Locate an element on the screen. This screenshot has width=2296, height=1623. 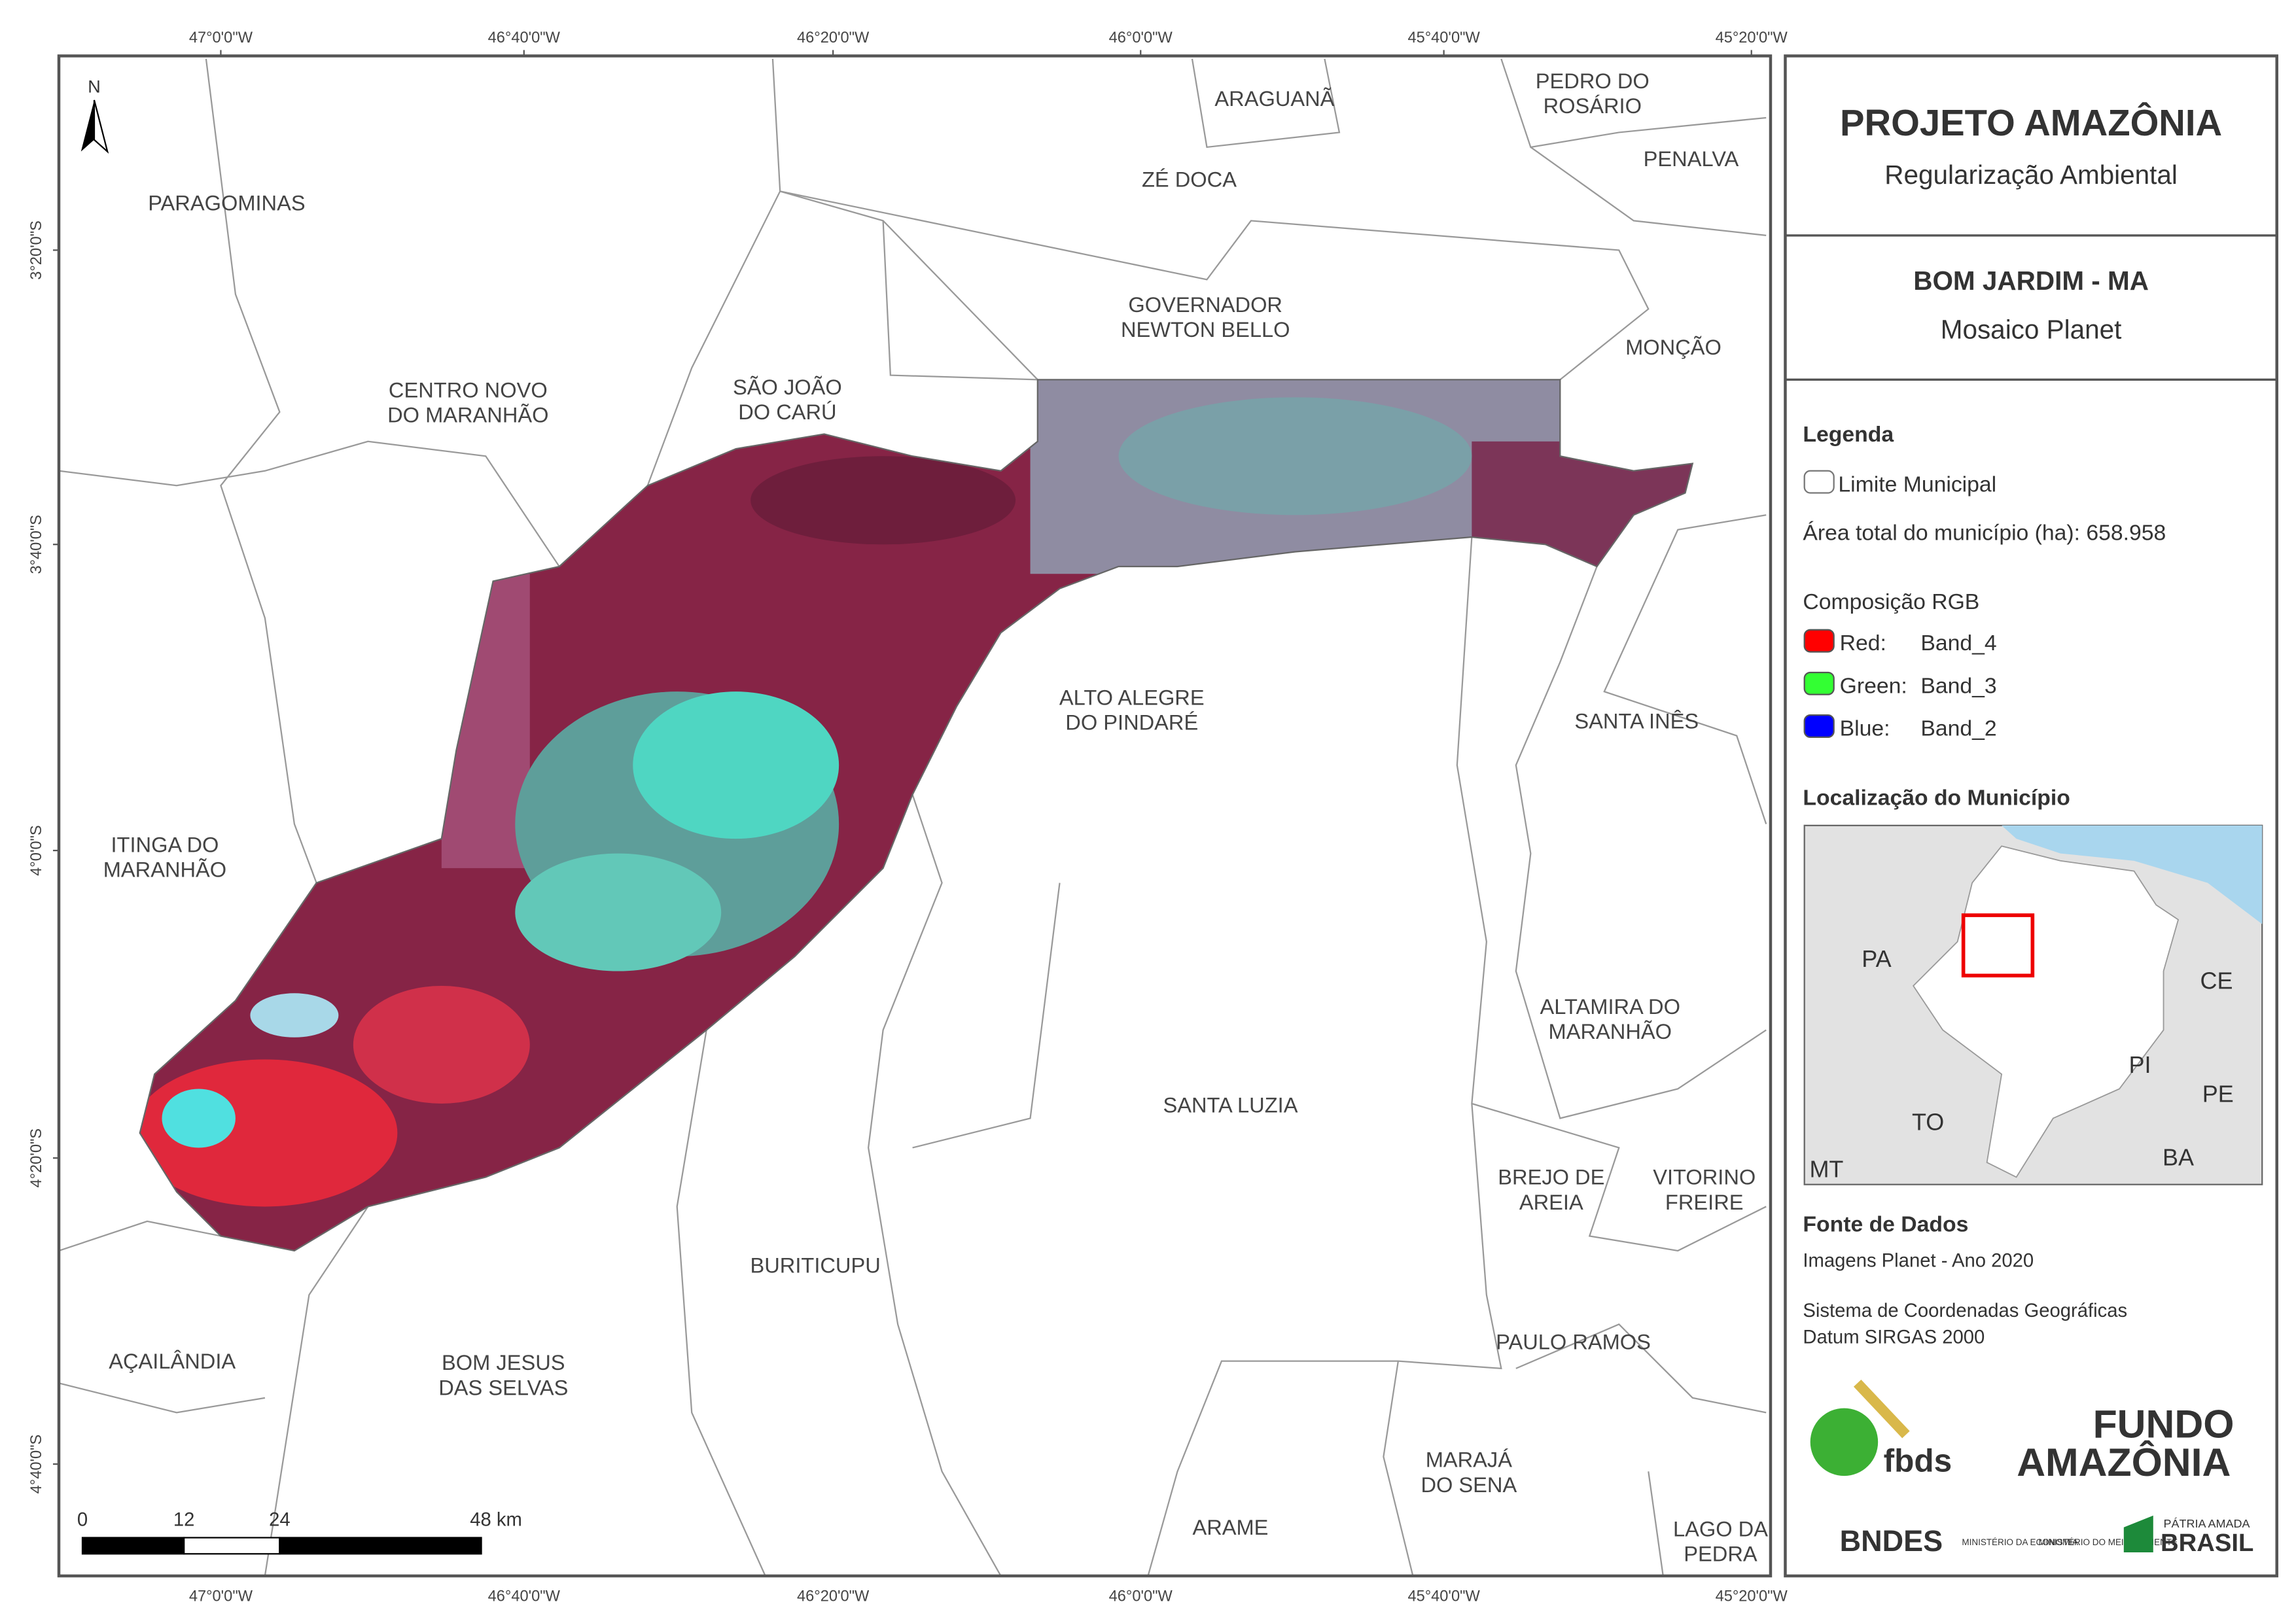
municipality-label: MONÇÃO is located at coordinates (1673, 347).